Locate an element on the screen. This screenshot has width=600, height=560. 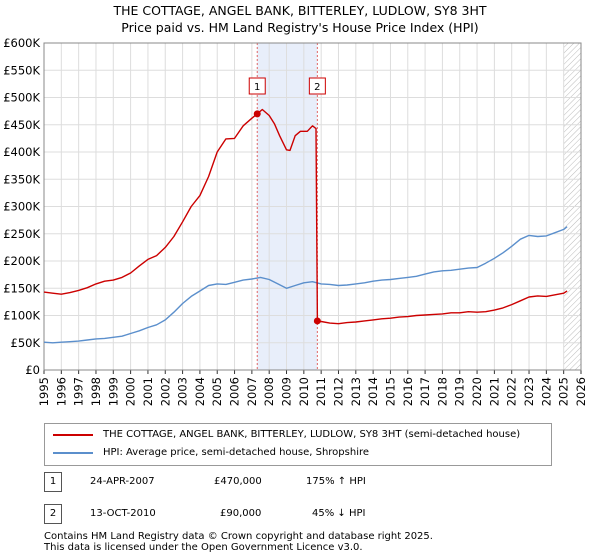
transaction-label: 2 is located at coordinates (317, 87).